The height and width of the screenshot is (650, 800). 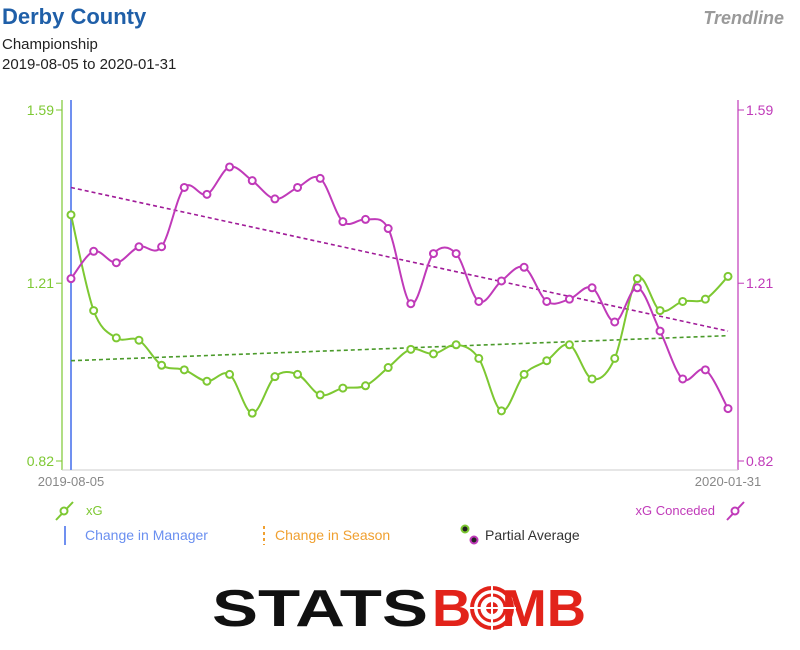 What do you see at coordinates (399, 348) in the screenshot?
I see `xg-trendline` at bounding box center [399, 348].